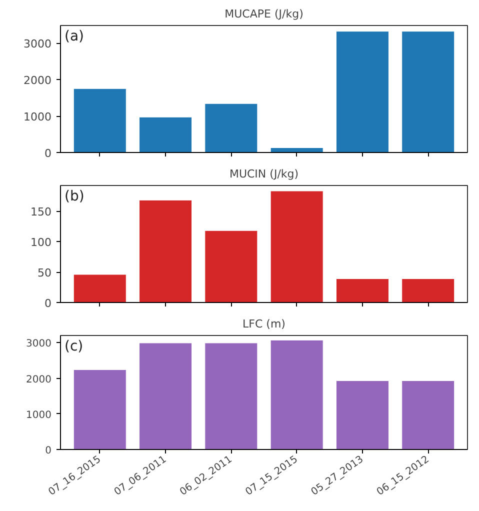 The image size is (479, 511). Describe the element at coordinates (264, 14) in the screenshot. I see `chart-title: MUCAPE (J/kg)` at that location.